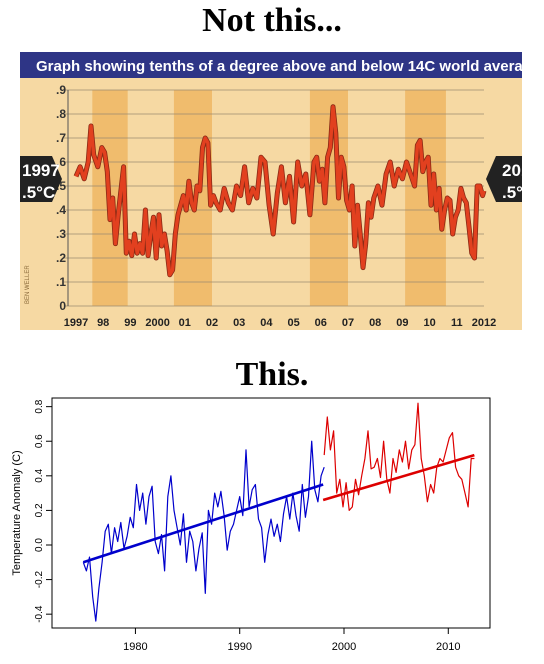  I want to click on right-marker-year: 2012, so click(512, 170).